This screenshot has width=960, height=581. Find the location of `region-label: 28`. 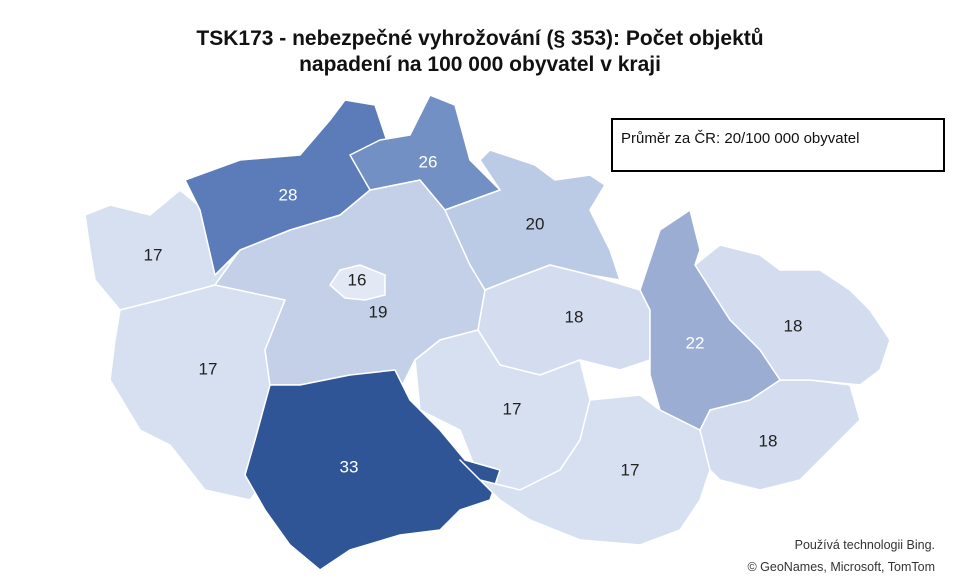

region-label: 28 is located at coordinates (288, 194).